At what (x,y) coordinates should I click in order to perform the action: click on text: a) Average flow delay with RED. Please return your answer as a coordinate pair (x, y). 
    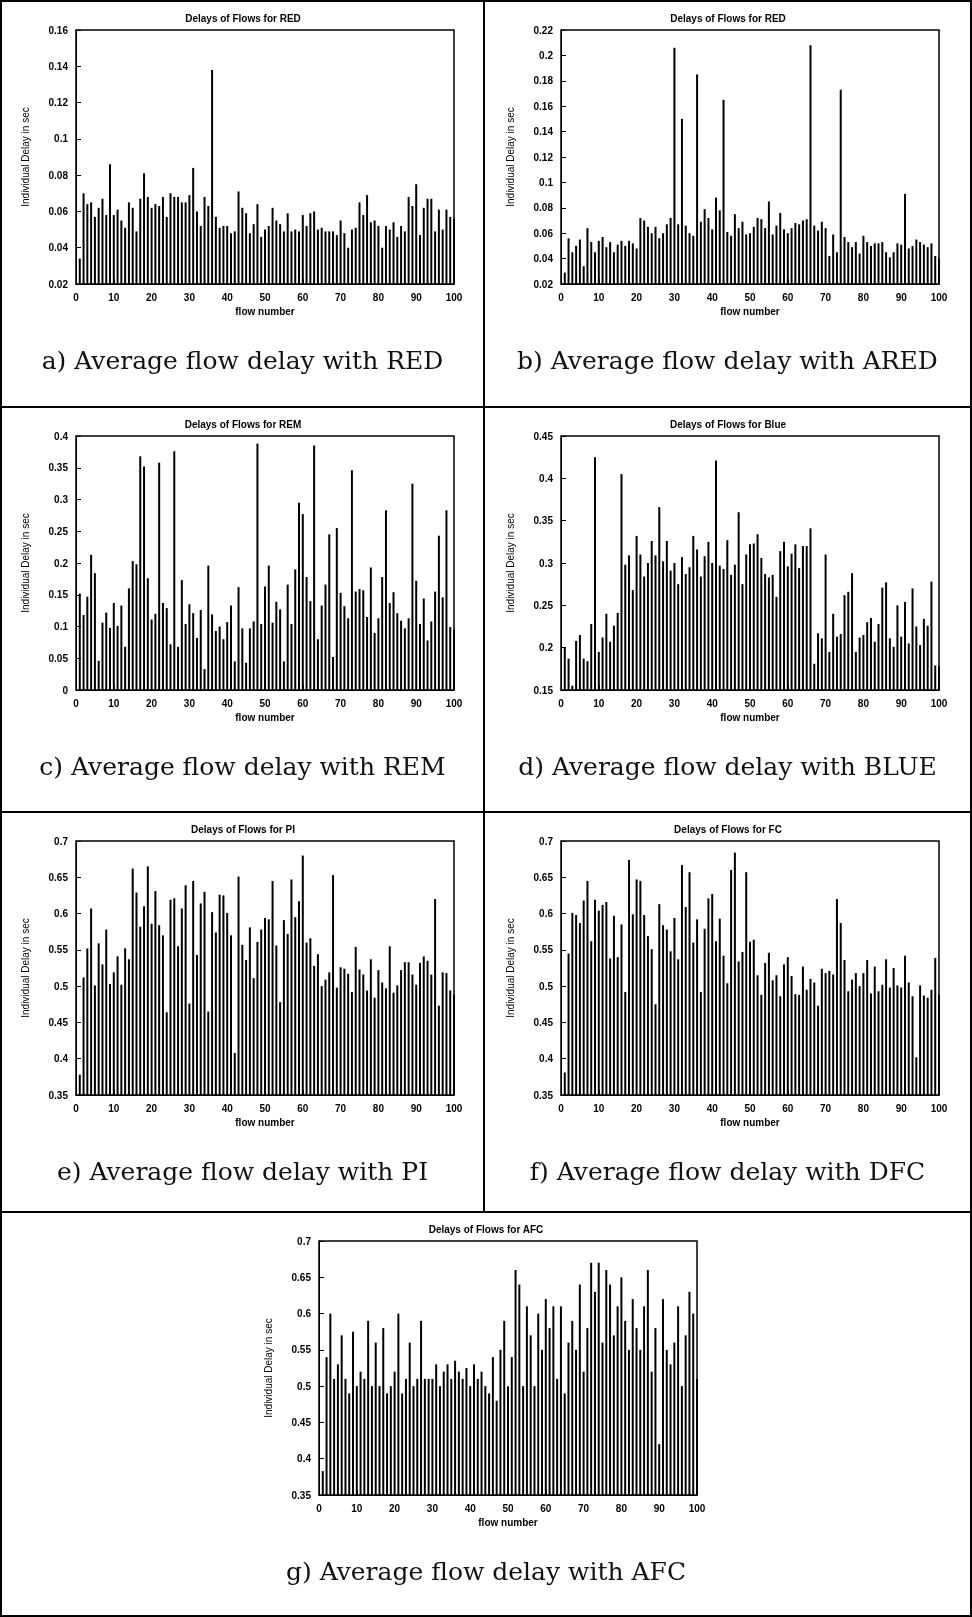
    Looking at the image, I should click on (242, 360).